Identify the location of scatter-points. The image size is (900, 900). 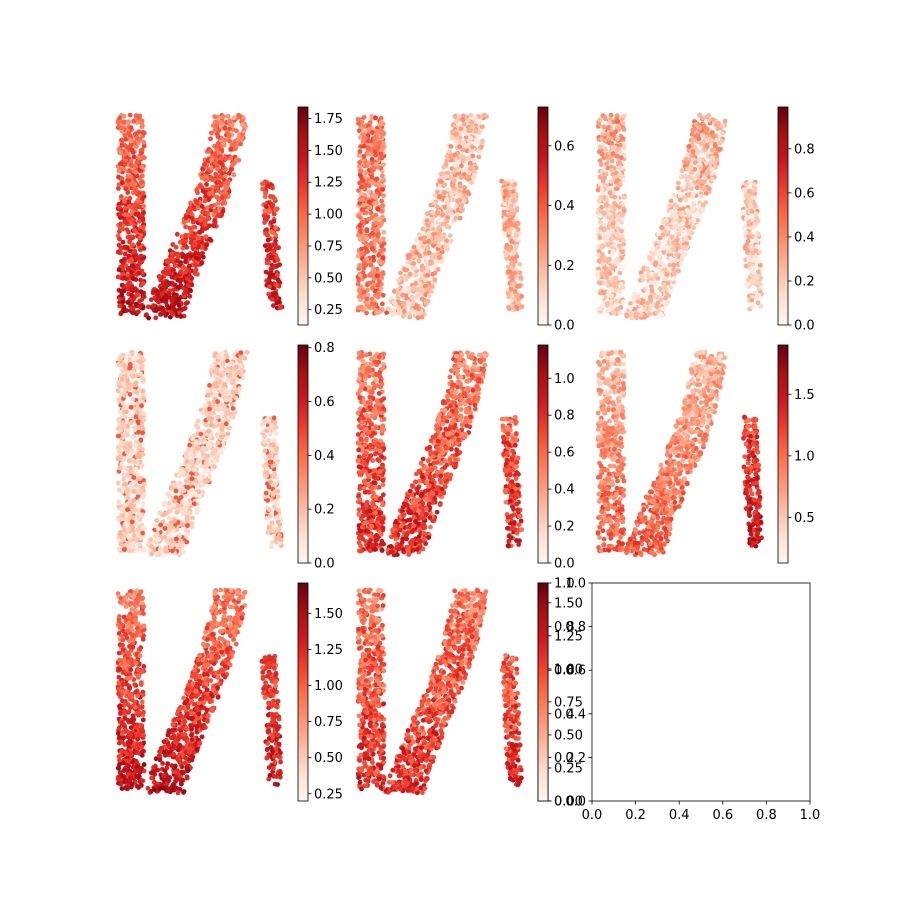
(679, 216).